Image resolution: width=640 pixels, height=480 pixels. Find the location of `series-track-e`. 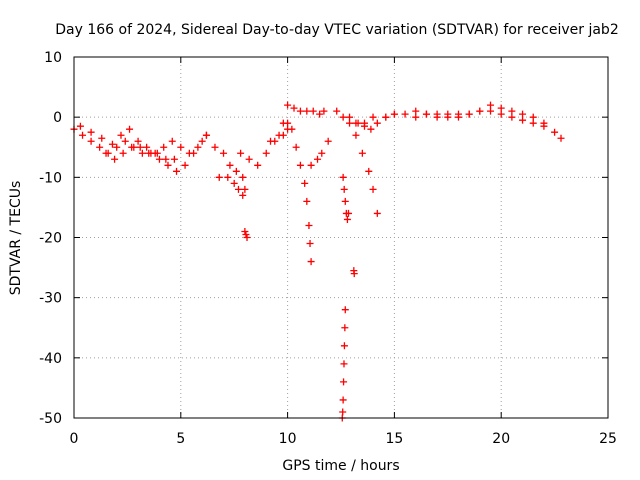

series-track-e is located at coordinates (232, 186).